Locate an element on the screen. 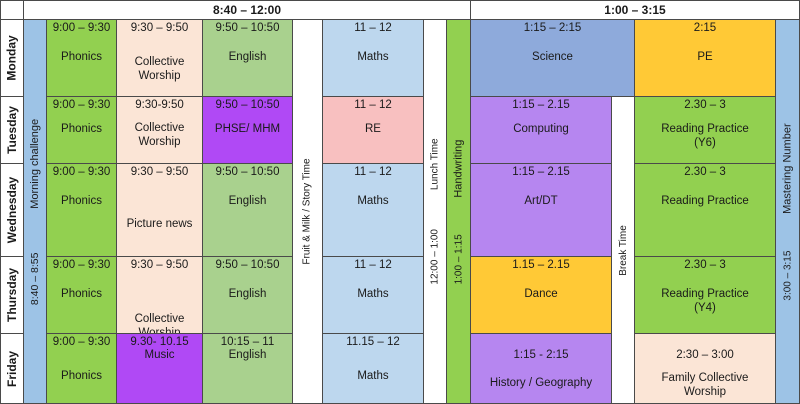  lesson-fri-english: 10:15 – 11 English is located at coordinates (247, 368).